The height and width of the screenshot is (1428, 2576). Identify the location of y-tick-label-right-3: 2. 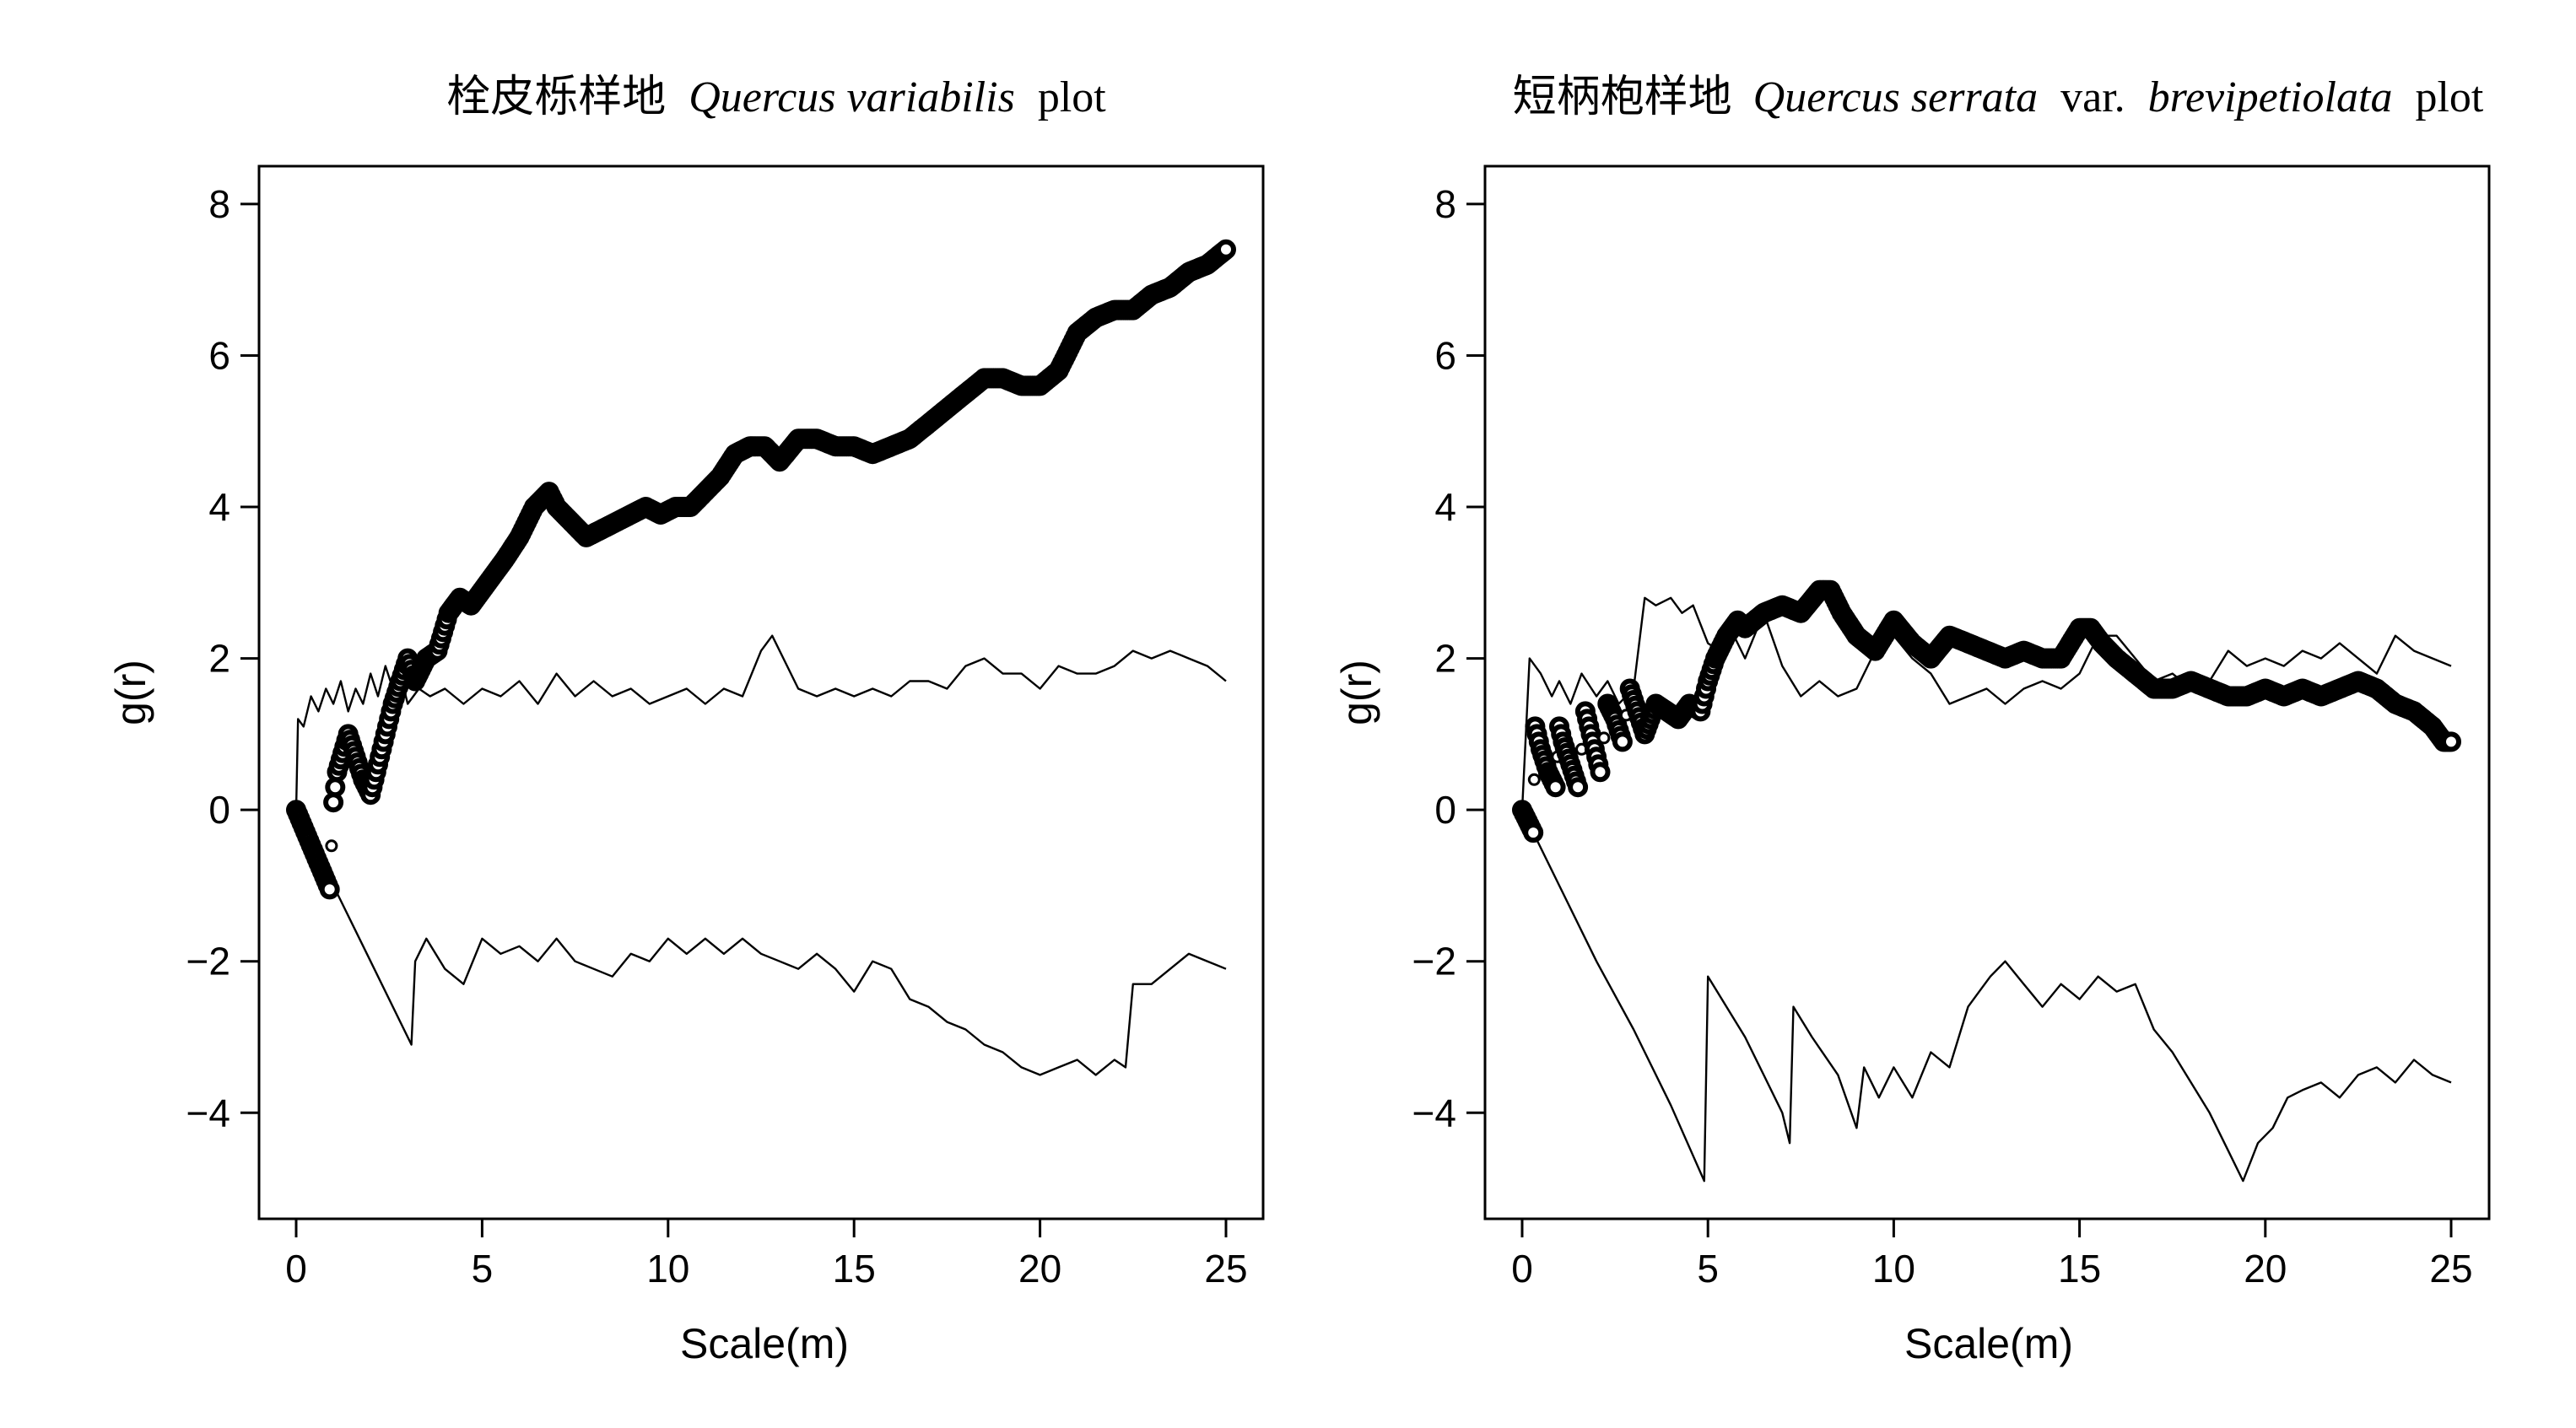
(1445, 659).